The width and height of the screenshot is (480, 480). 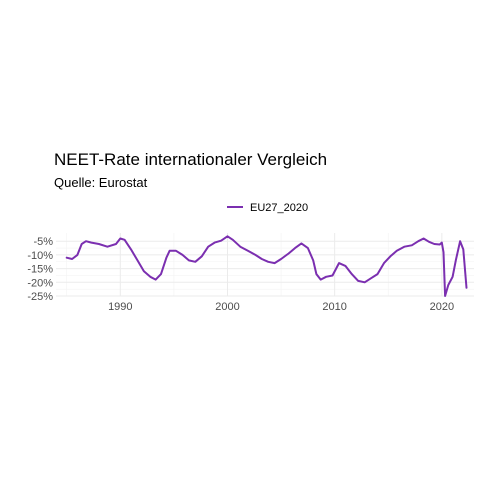 I want to click on series-layer, so click(x=267, y=266).